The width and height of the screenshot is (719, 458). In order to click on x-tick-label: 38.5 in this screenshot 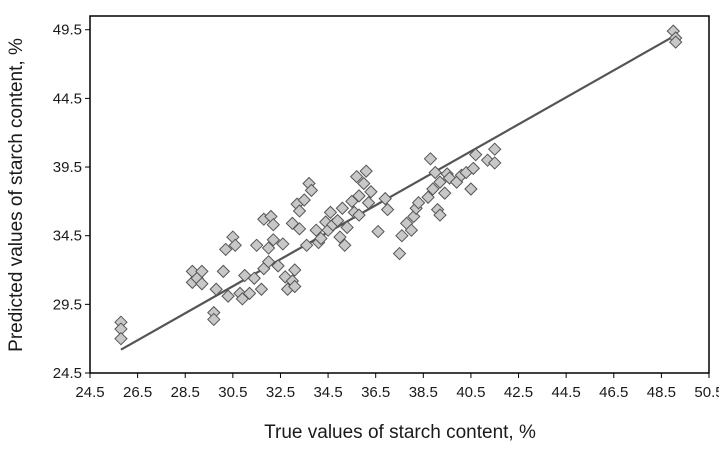, I will do `click(423, 392)`.